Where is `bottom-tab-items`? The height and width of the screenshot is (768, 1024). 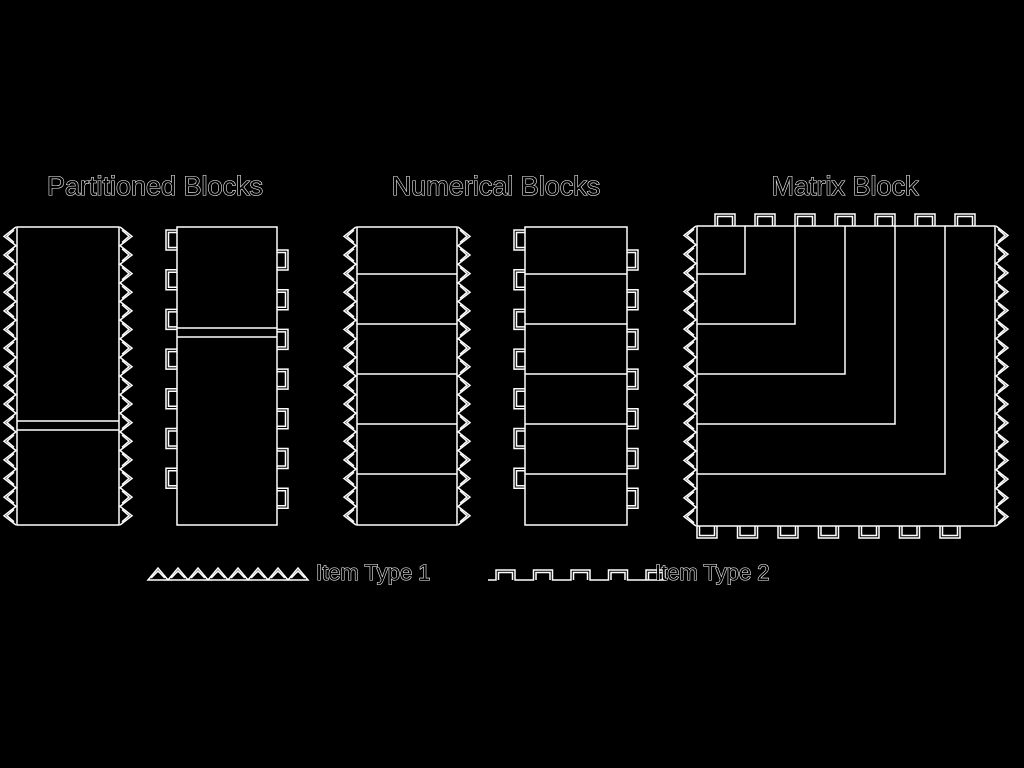 bottom-tab-items is located at coordinates (828, 532).